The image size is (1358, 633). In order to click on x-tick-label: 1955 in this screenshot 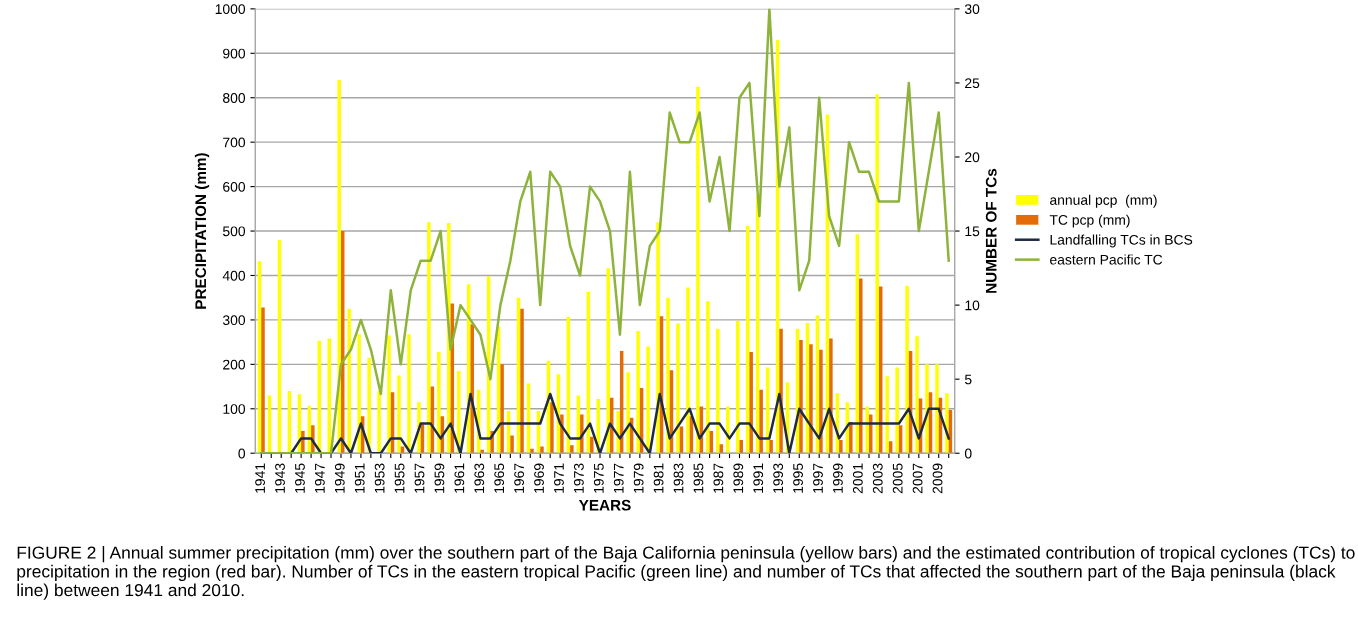, I will do `click(399, 478)`.